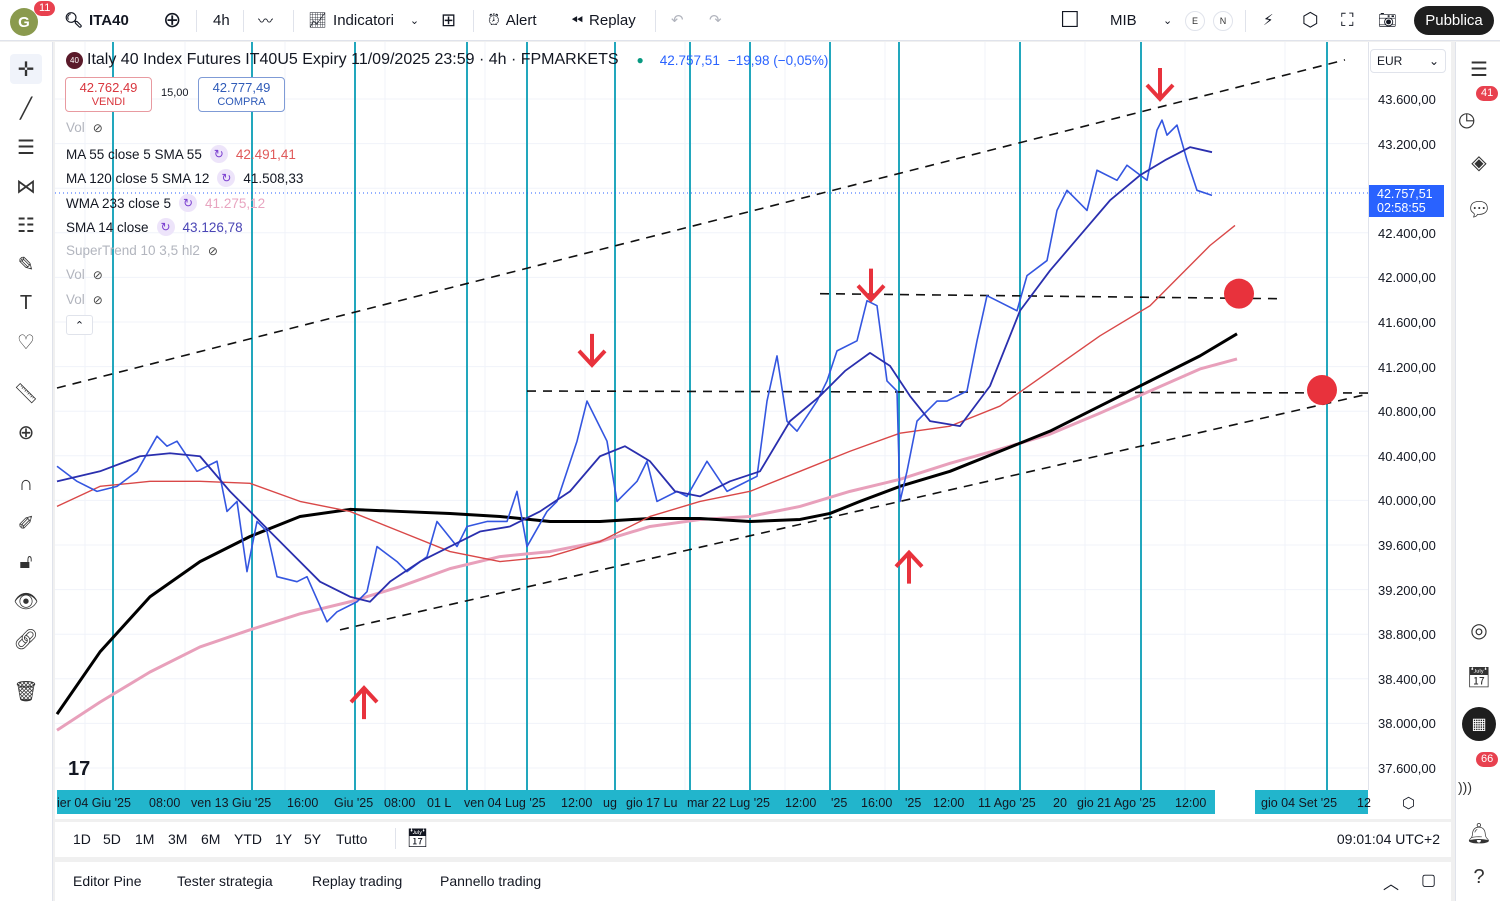 The height and width of the screenshot is (901, 1500). I want to click on text-tool: T, so click(26, 303).